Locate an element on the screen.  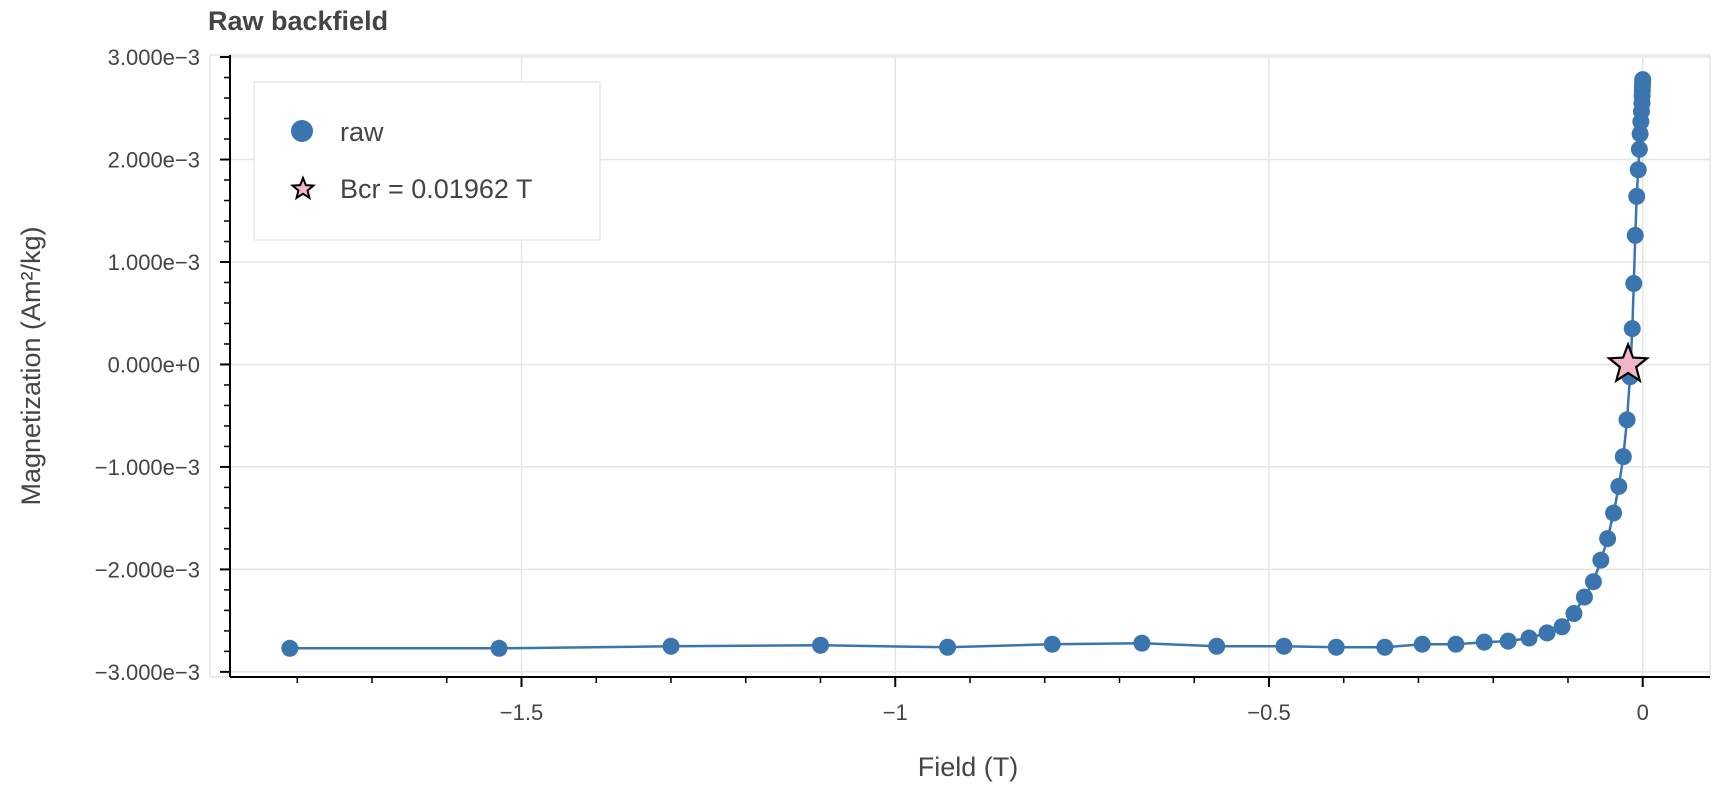
y-tick-label: −1.000e−3 is located at coordinates (147, 467).